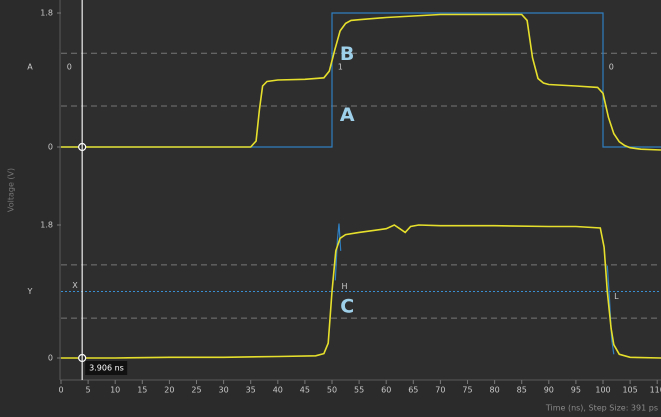 This screenshot has width=661, height=417. What do you see at coordinates (30, 67) in the screenshot?
I see `signal-name: A` at bounding box center [30, 67].